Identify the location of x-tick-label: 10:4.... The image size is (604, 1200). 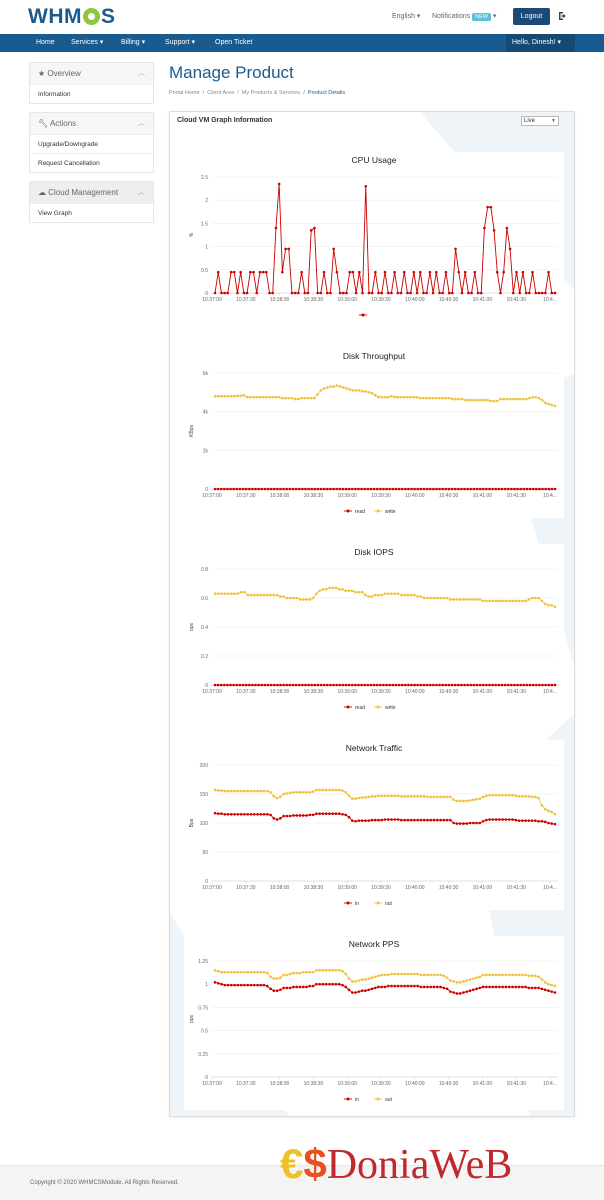
(550, 888).